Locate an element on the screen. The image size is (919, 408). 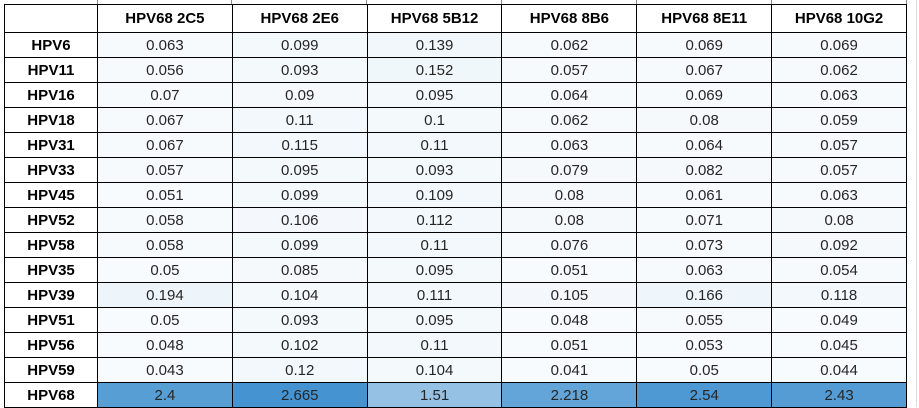
data-cell-hpv68-col3: 1.51 is located at coordinates (434, 395).